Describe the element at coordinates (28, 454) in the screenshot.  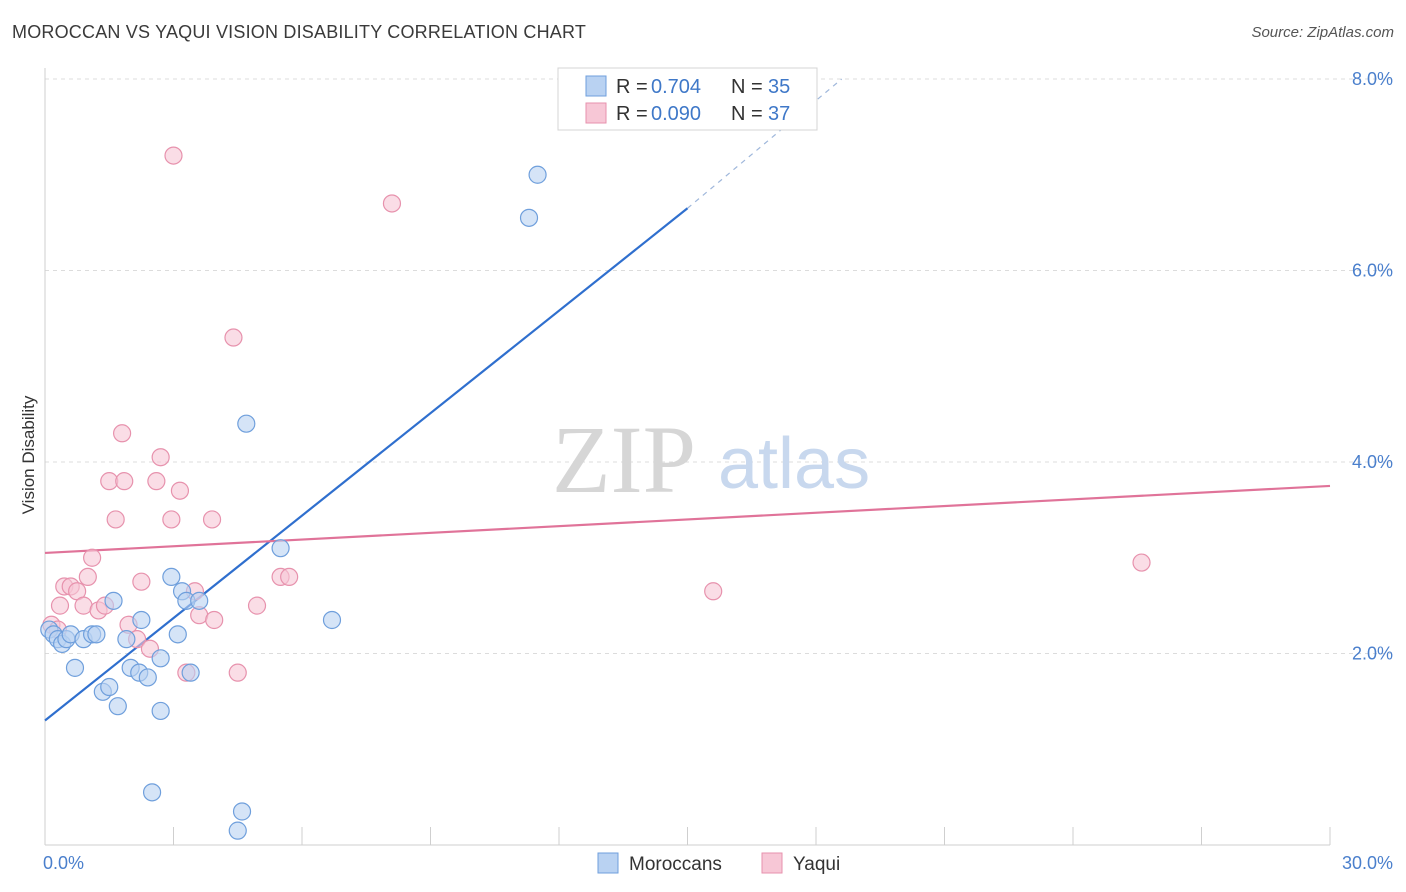
I see `y-axis-label: Vision Disability` at that location.